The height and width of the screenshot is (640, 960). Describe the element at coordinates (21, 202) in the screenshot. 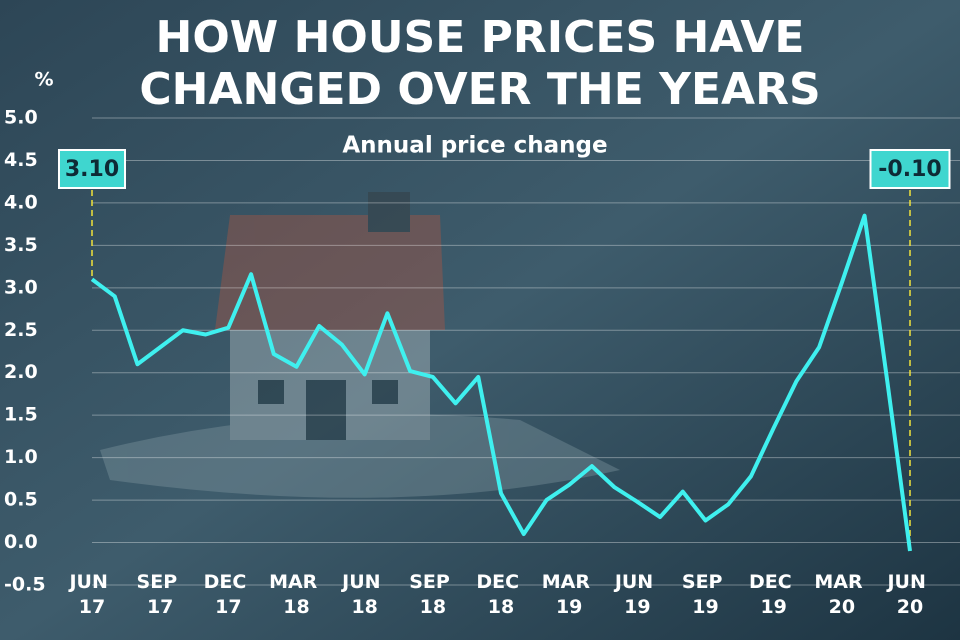

I see `y-tick-label: 4.0` at that location.